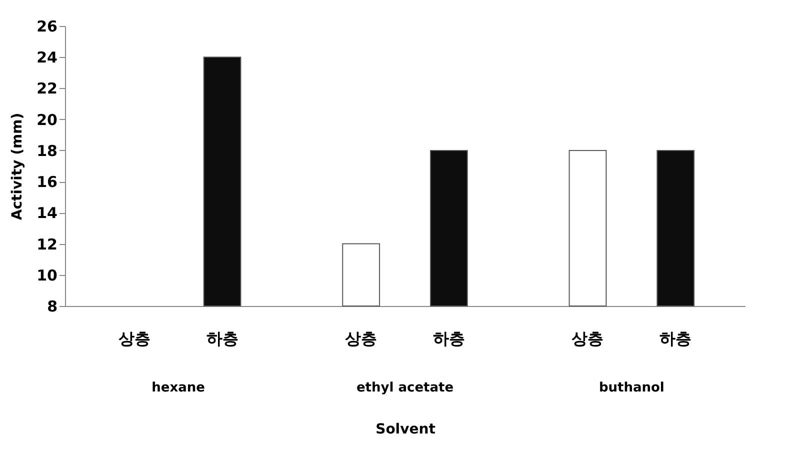  What do you see at coordinates (47, 151) in the screenshot?
I see `y-tick-label: 18` at bounding box center [47, 151].